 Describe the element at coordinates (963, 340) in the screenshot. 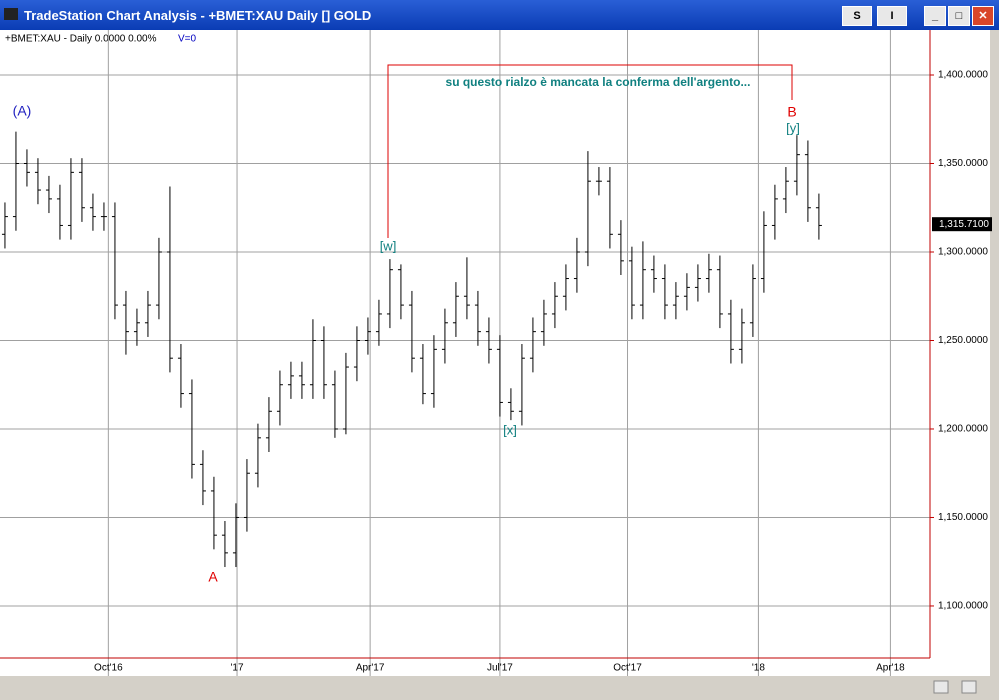

I see `y-tick-label: 1,250.0000` at that location.